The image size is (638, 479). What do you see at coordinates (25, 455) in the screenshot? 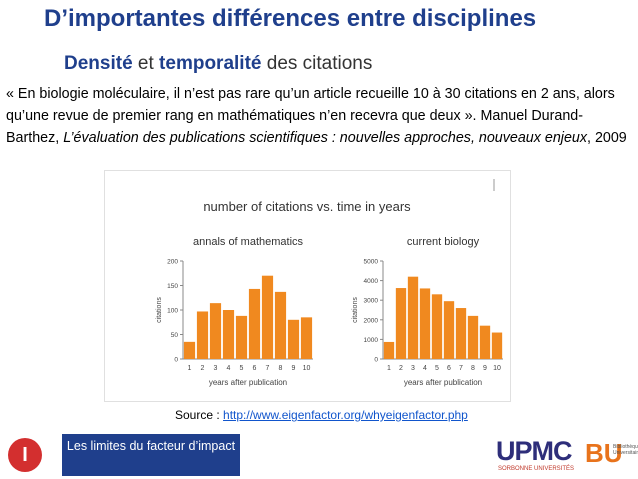
I see `section-number-badge: I` at bounding box center [25, 455].